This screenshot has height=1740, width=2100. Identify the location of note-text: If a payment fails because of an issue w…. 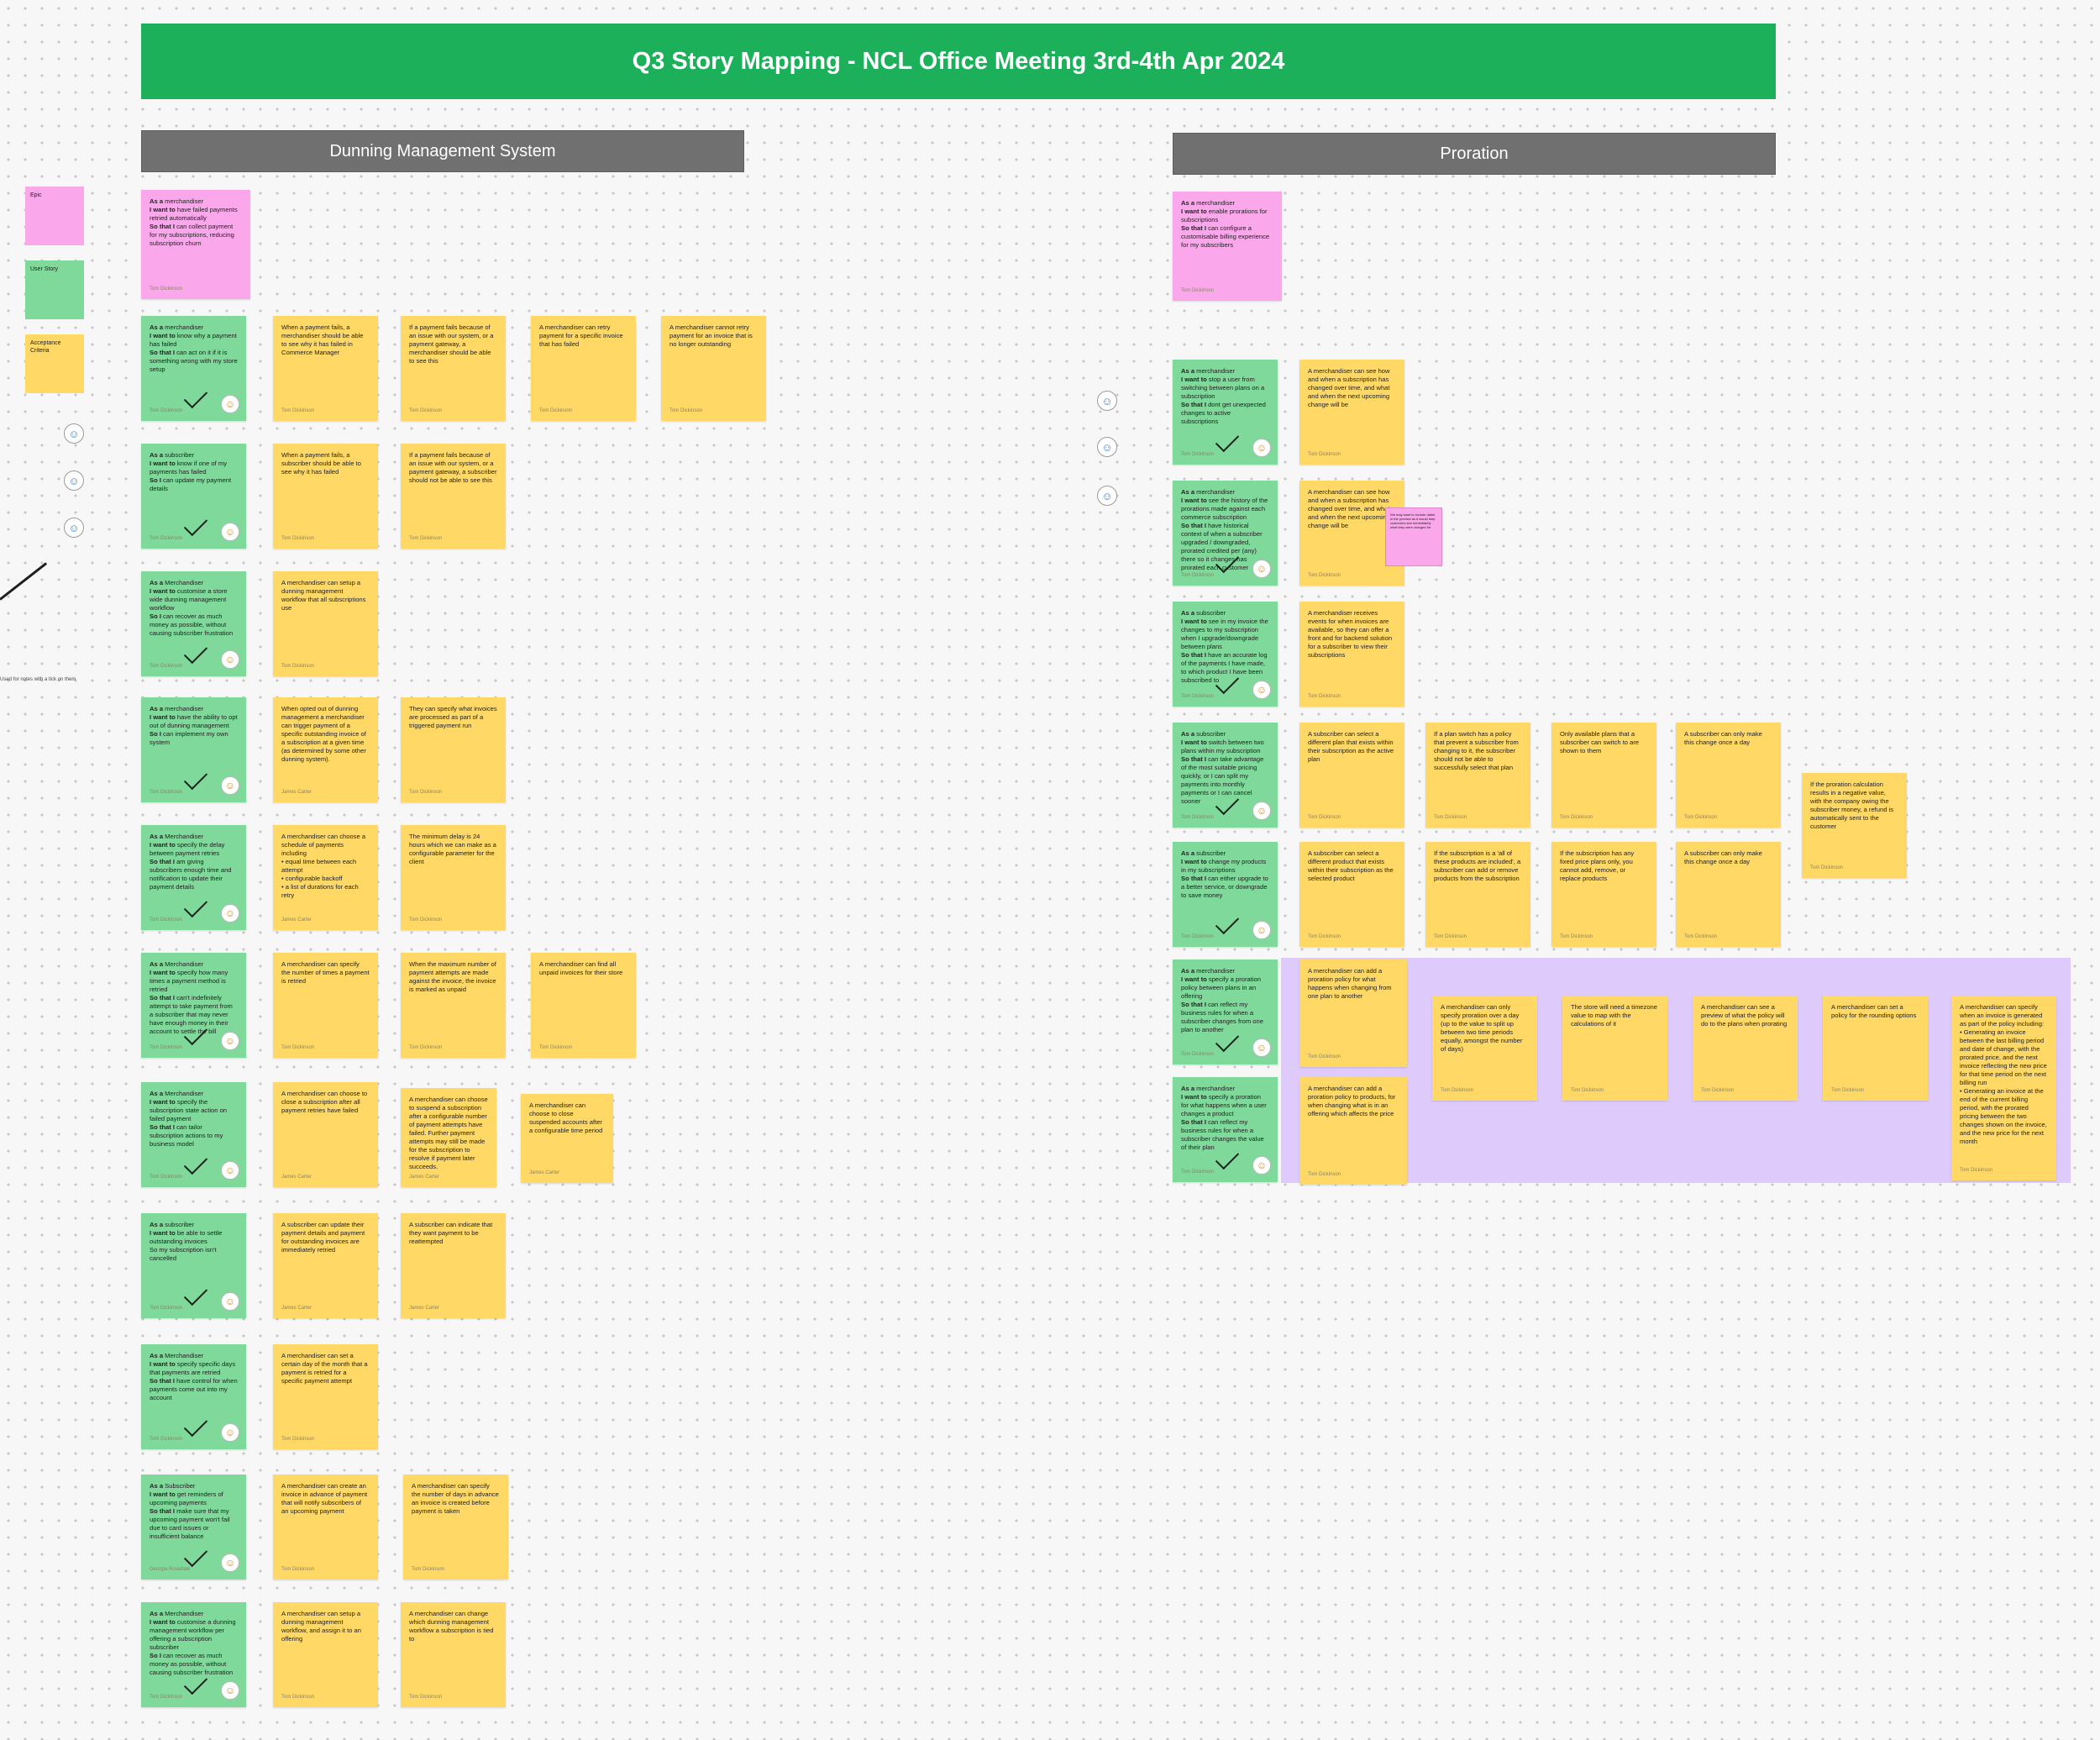
(453, 467).